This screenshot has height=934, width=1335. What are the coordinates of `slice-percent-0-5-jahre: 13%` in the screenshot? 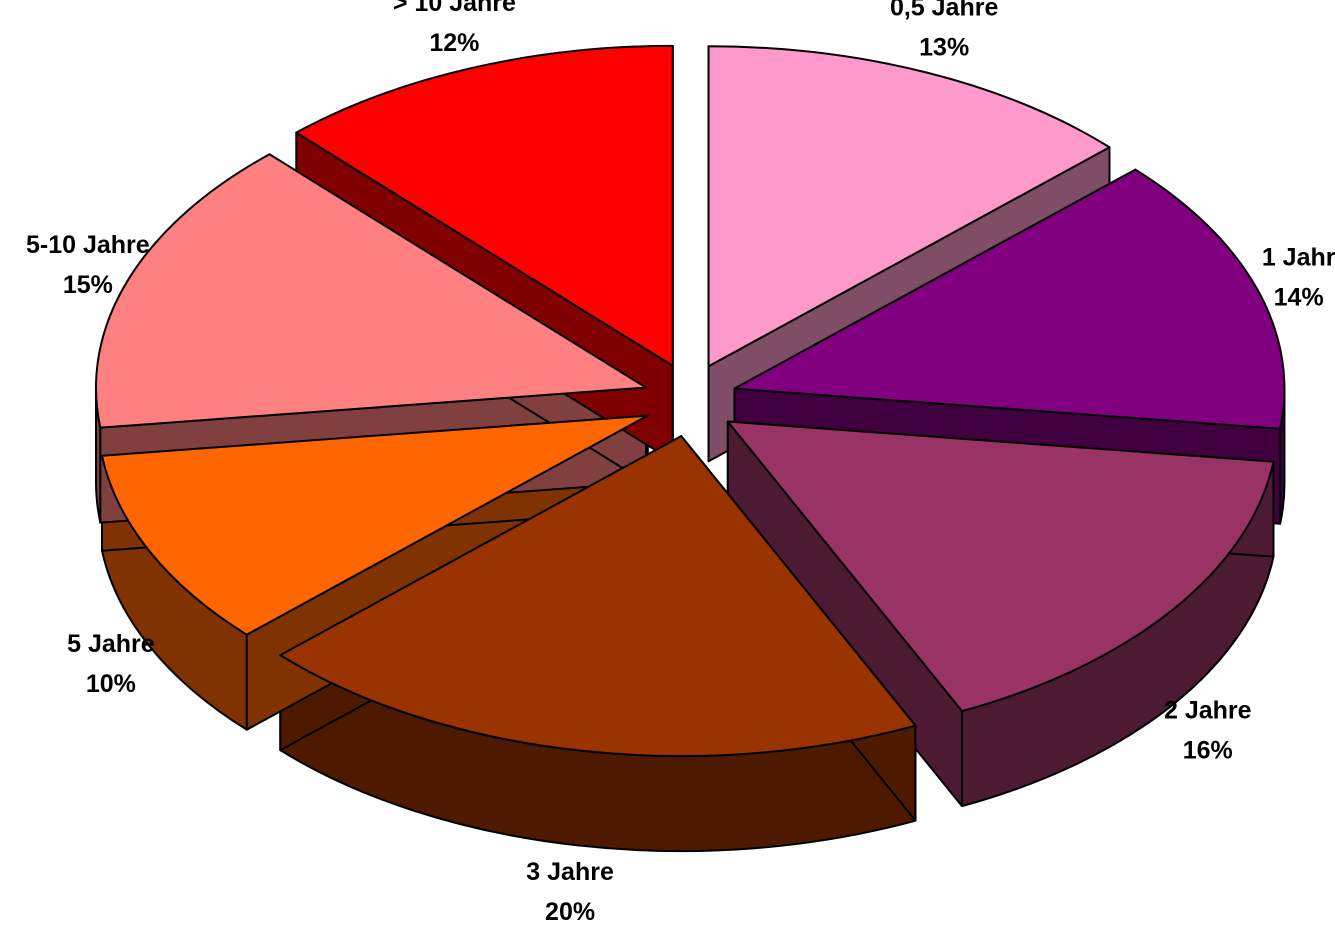 It's located at (944, 48).